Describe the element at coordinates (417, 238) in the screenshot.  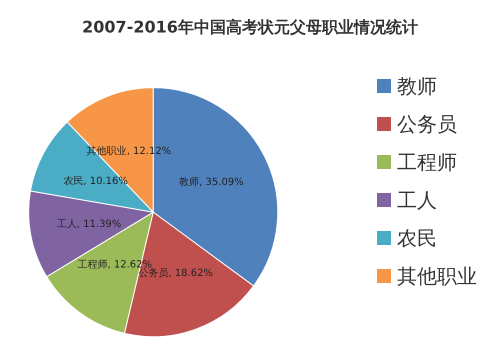
I see `legend-label: 农民` at that location.